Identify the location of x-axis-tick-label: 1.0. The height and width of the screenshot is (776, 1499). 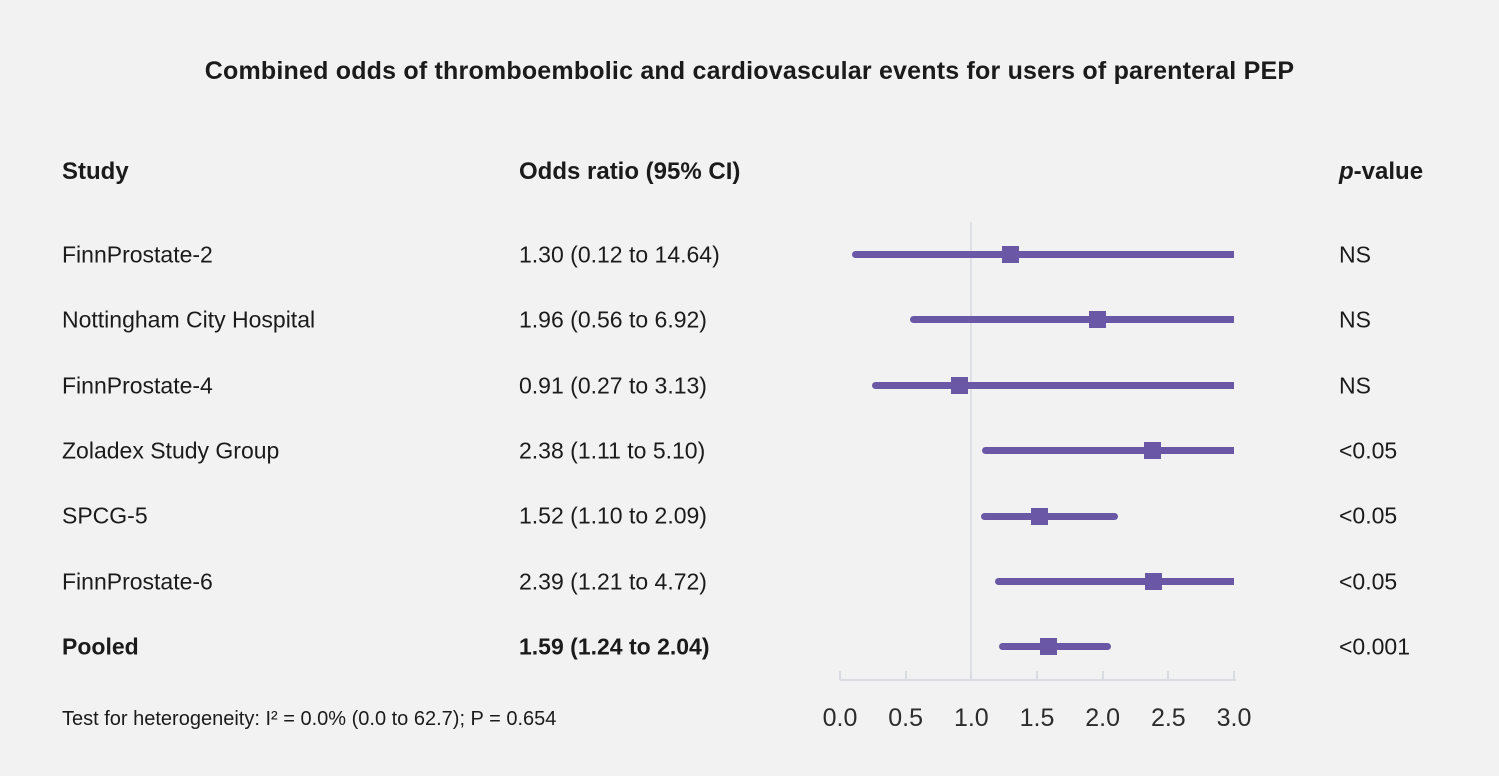
(971, 718).